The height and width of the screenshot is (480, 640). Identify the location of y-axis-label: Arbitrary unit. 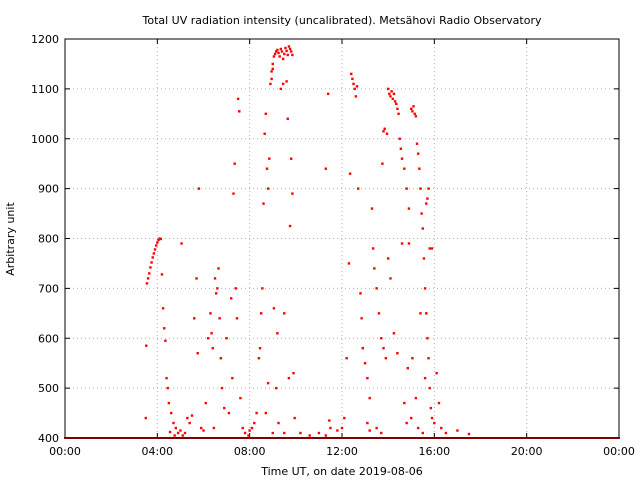
(10, 239).